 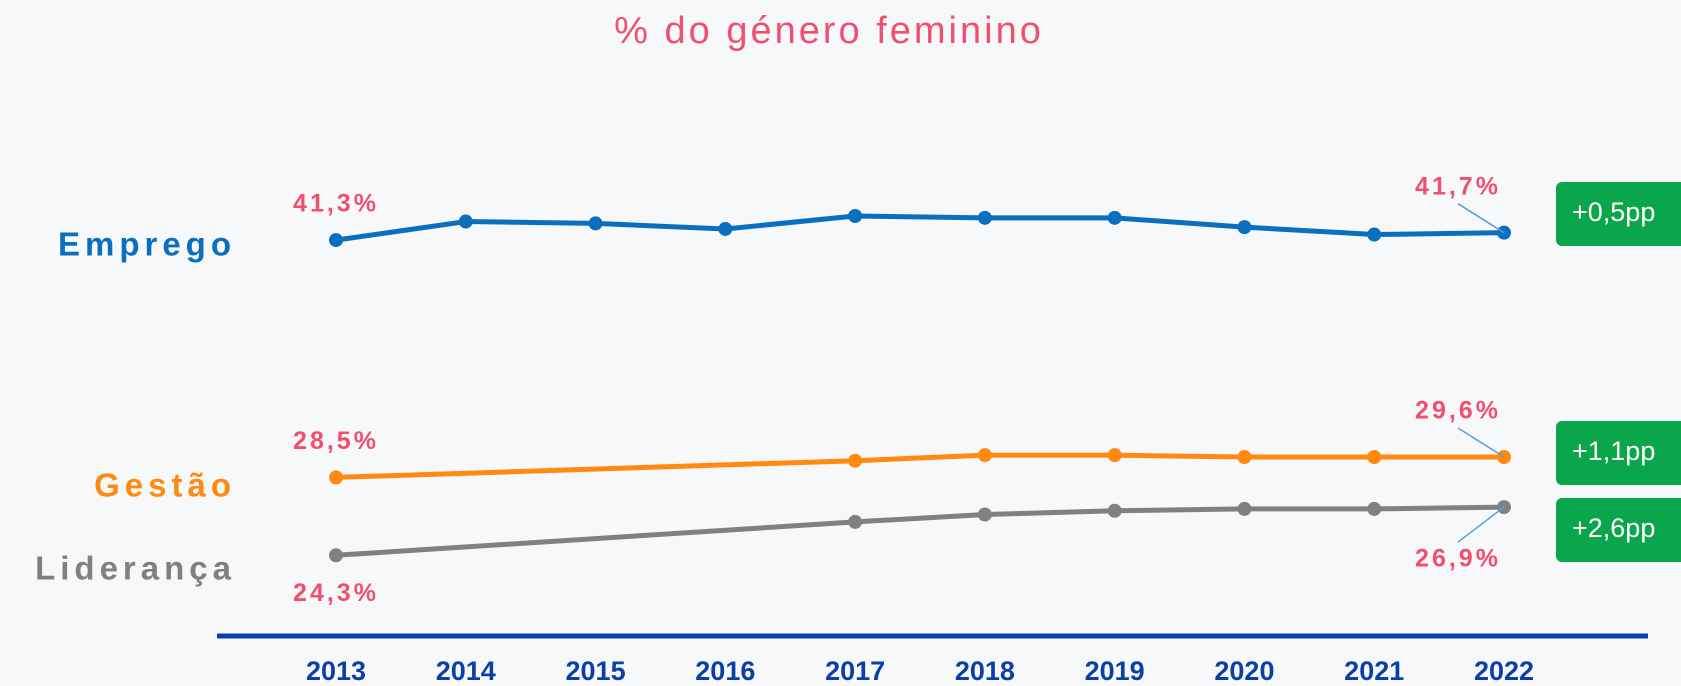 What do you see at coordinates (336, 593) in the screenshot?
I see `value-label: 24,3%` at bounding box center [336, 593].